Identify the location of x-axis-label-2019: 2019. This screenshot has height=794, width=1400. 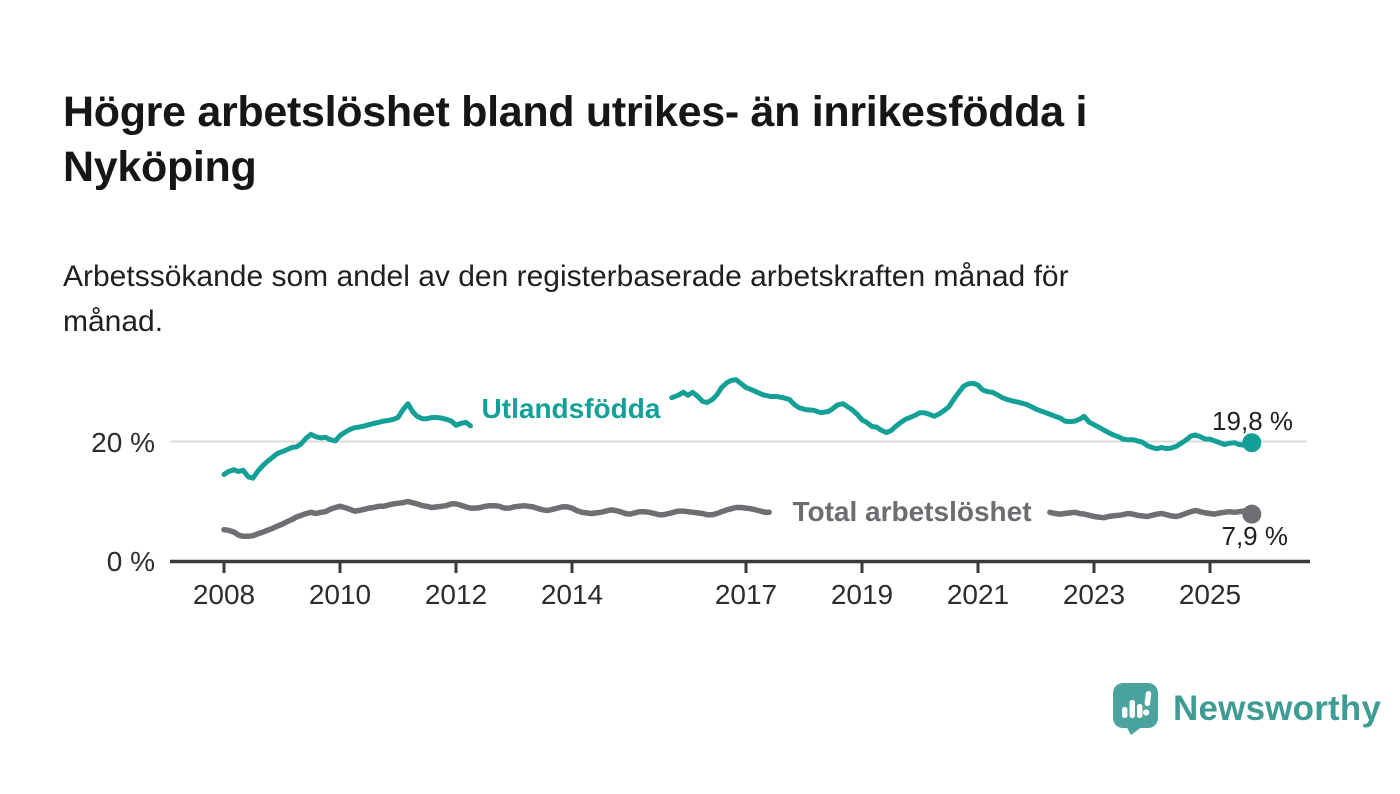
(862, 594).